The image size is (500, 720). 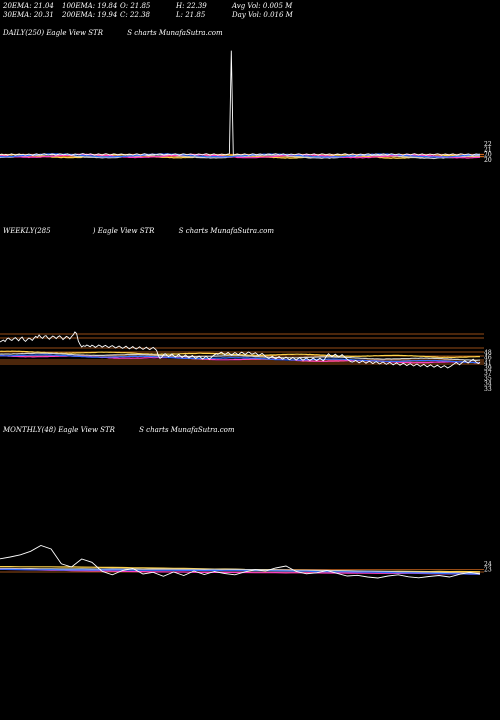 I want to click on weekly-period: WEEKLY(285, so click(x=27, y=231).